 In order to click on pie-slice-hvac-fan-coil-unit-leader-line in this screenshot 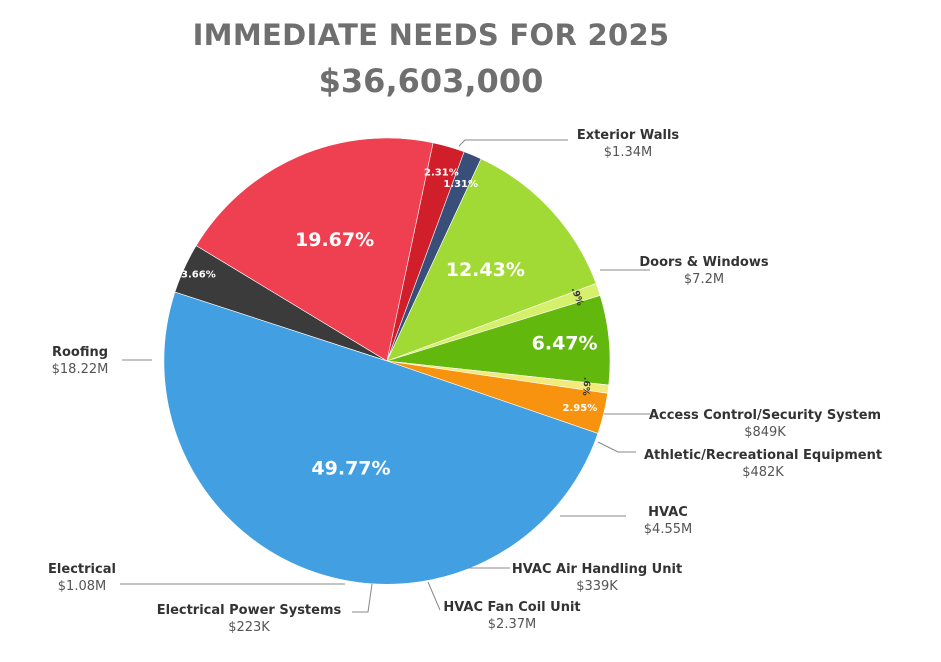, I will do `click(434, 596)`.